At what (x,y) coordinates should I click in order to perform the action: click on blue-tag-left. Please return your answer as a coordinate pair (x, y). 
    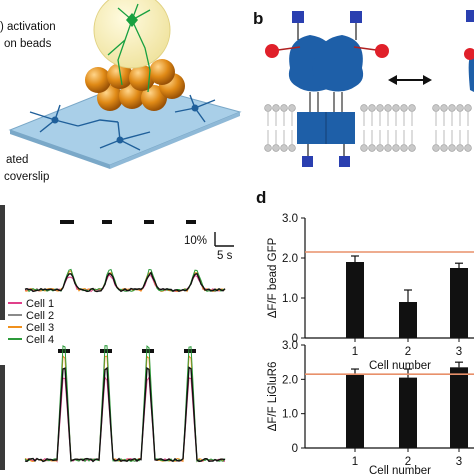
    Looking at the image, I should click on (298, 17).